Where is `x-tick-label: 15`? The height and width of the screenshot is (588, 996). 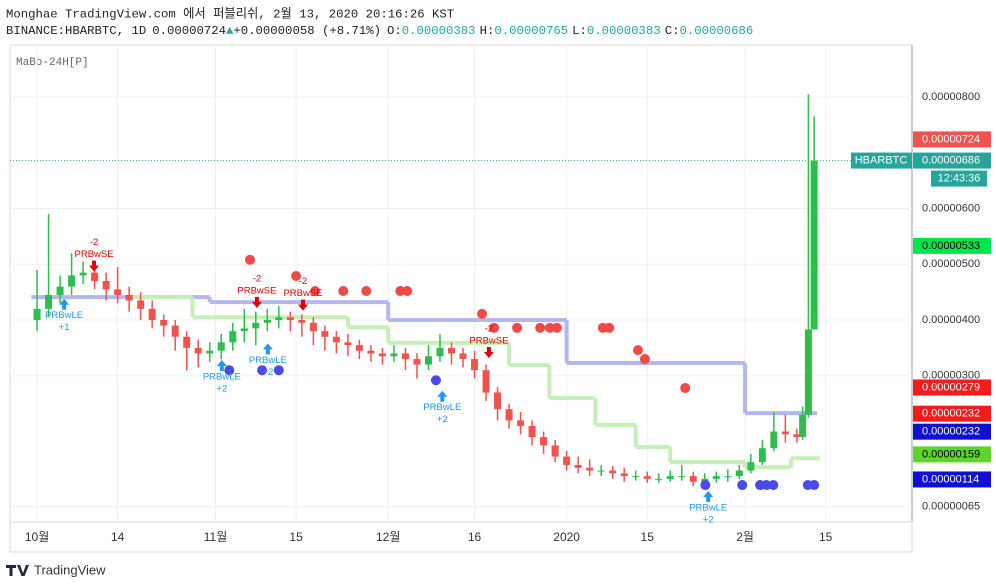
x-tick-label: 15 is located at coordinates (648, 537).